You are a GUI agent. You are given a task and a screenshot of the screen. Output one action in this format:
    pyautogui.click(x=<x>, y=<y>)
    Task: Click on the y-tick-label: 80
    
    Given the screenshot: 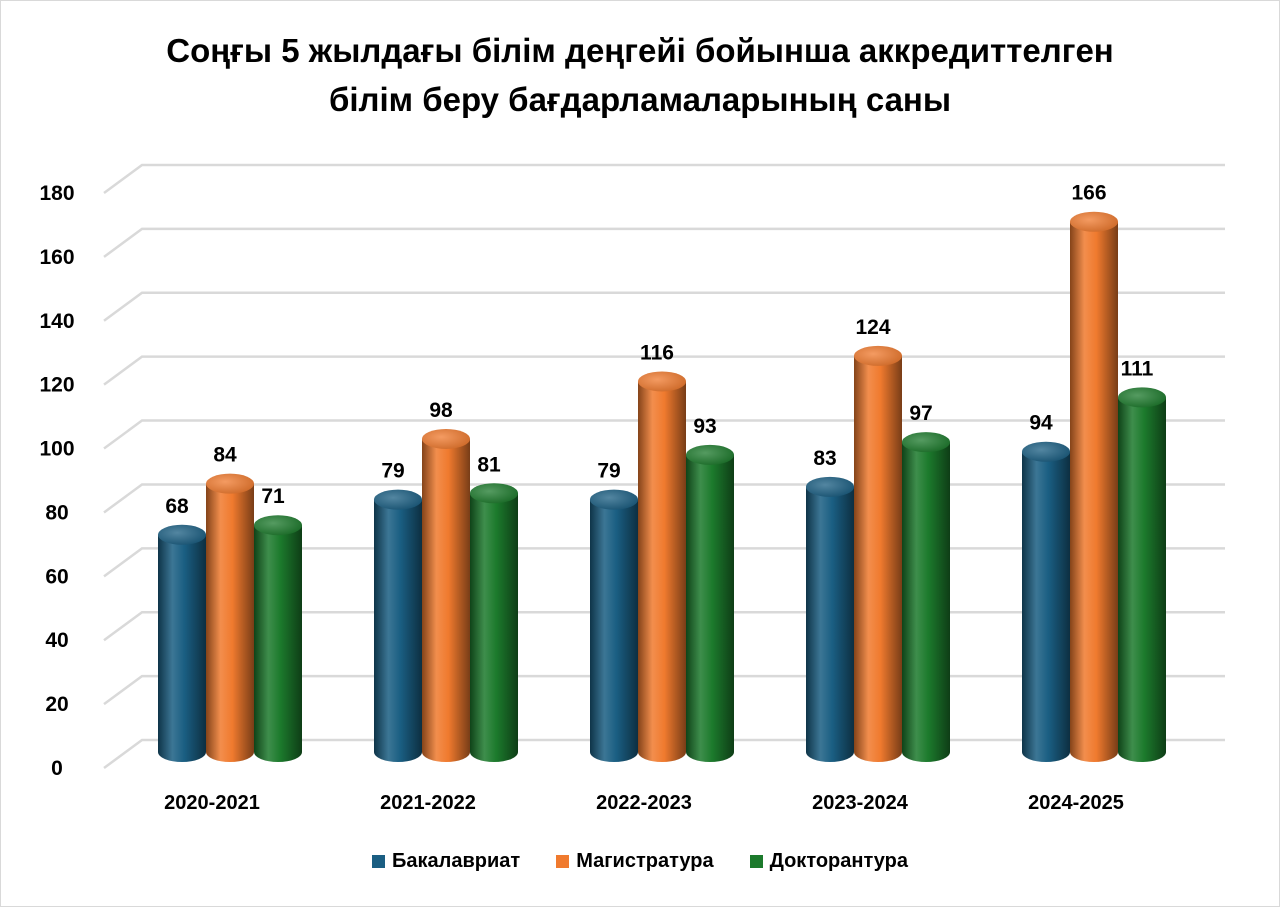 What is the action you would take?
    pyautogui.click(x=56, y=512)
    